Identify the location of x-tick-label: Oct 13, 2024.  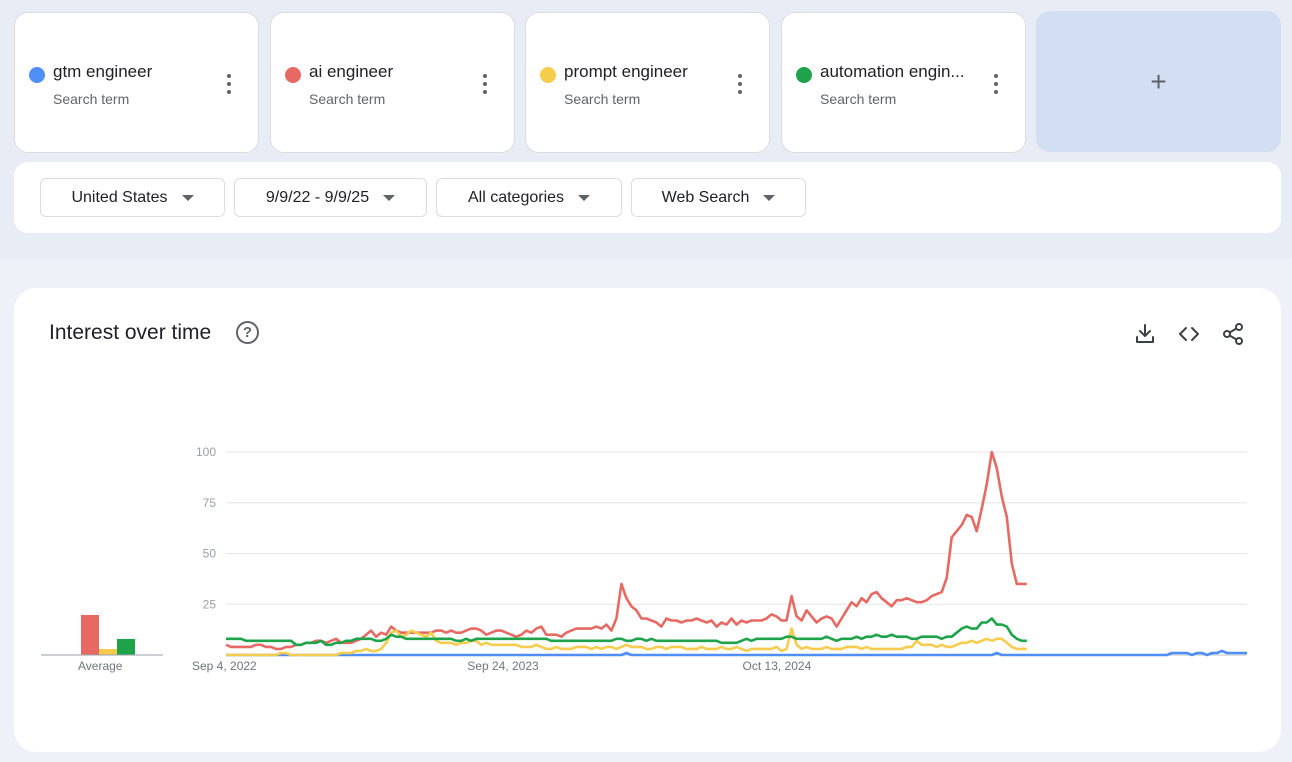
(777, 666).